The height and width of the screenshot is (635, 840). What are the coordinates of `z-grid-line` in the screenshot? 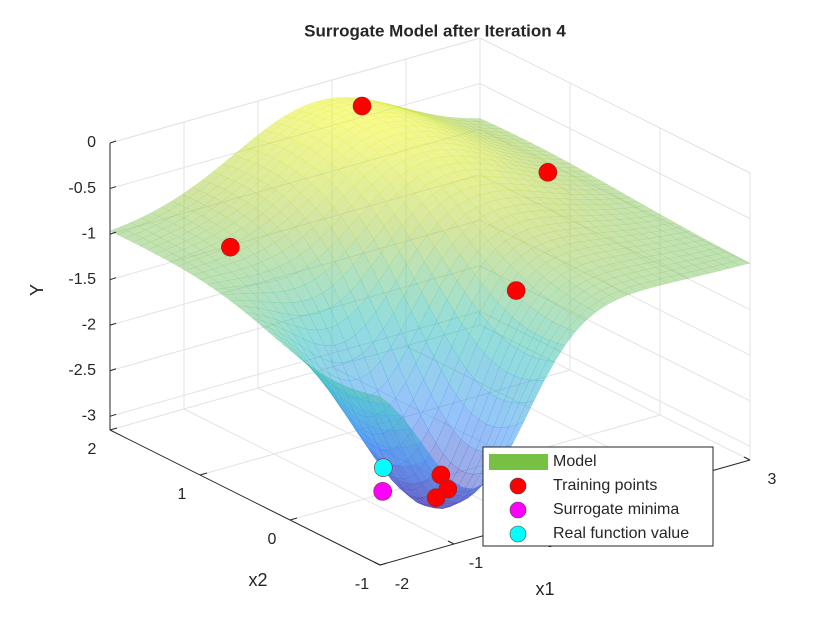 It's located at (615, 151).